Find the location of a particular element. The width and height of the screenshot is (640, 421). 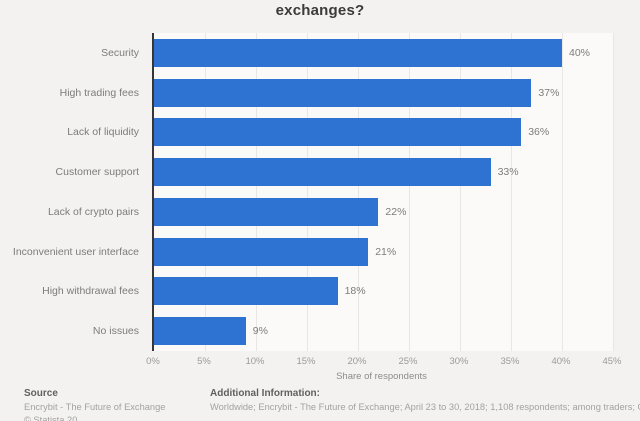

bar-row: 21% is located at coordinates (383, 251).